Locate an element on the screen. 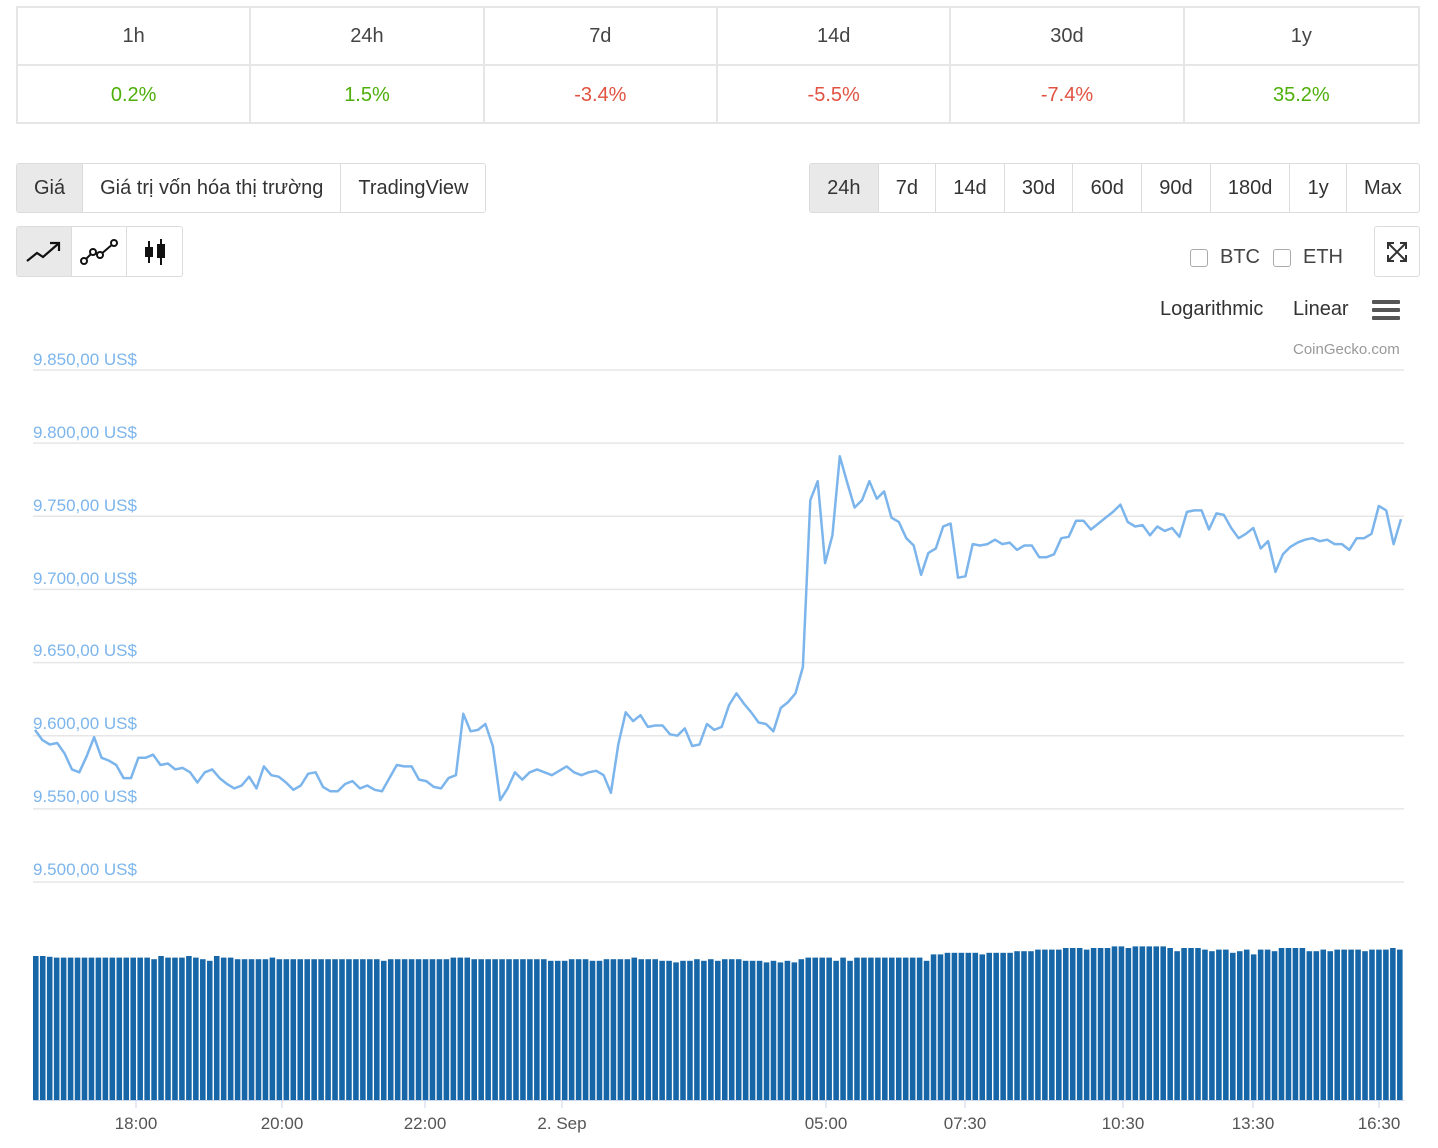  candlestick-chart-button is located at coordinates (154, 251).